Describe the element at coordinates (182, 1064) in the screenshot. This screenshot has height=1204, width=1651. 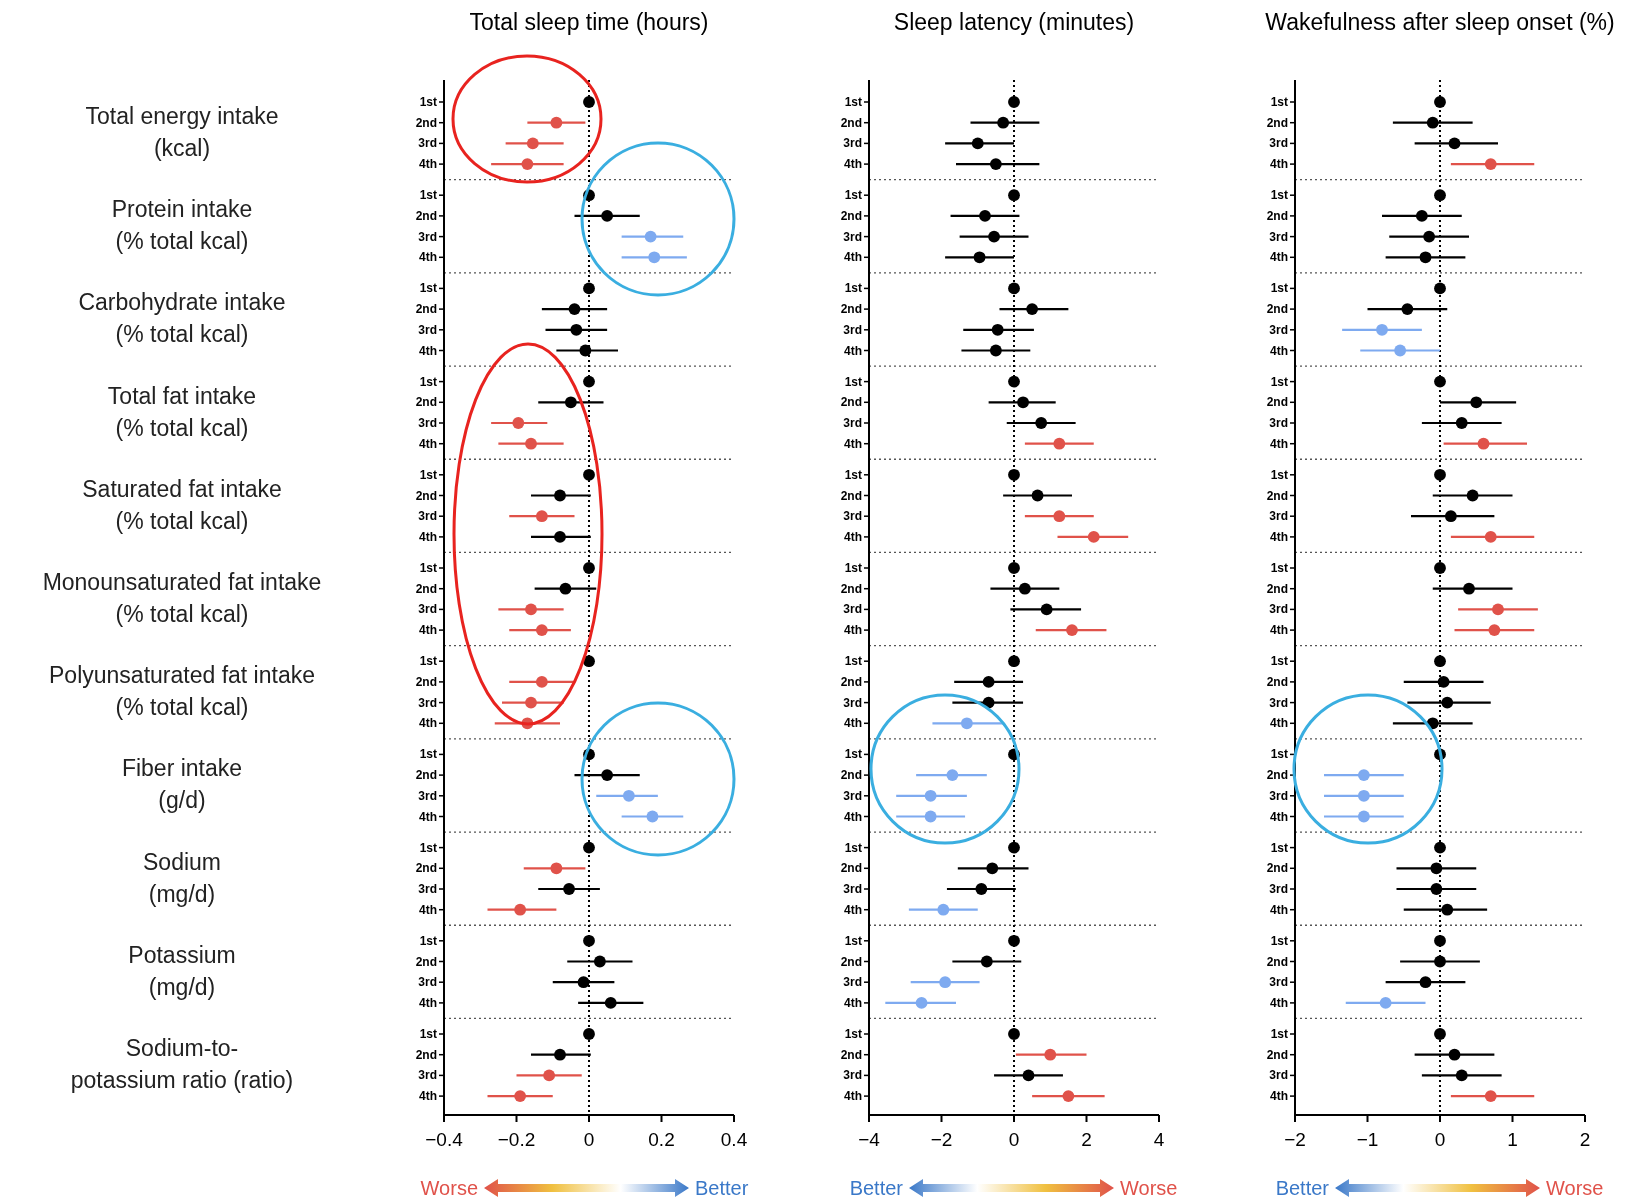
I see `text: Sodium-to- potassium ratio (ratio)` at that location.